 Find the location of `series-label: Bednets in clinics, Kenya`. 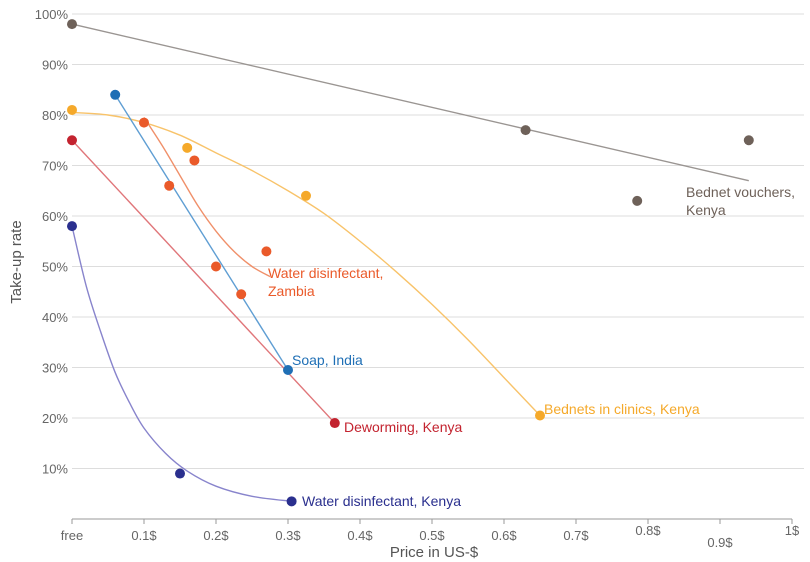

series-label: Bednets in clinics, Kenya is located at coordinates (622, 409).